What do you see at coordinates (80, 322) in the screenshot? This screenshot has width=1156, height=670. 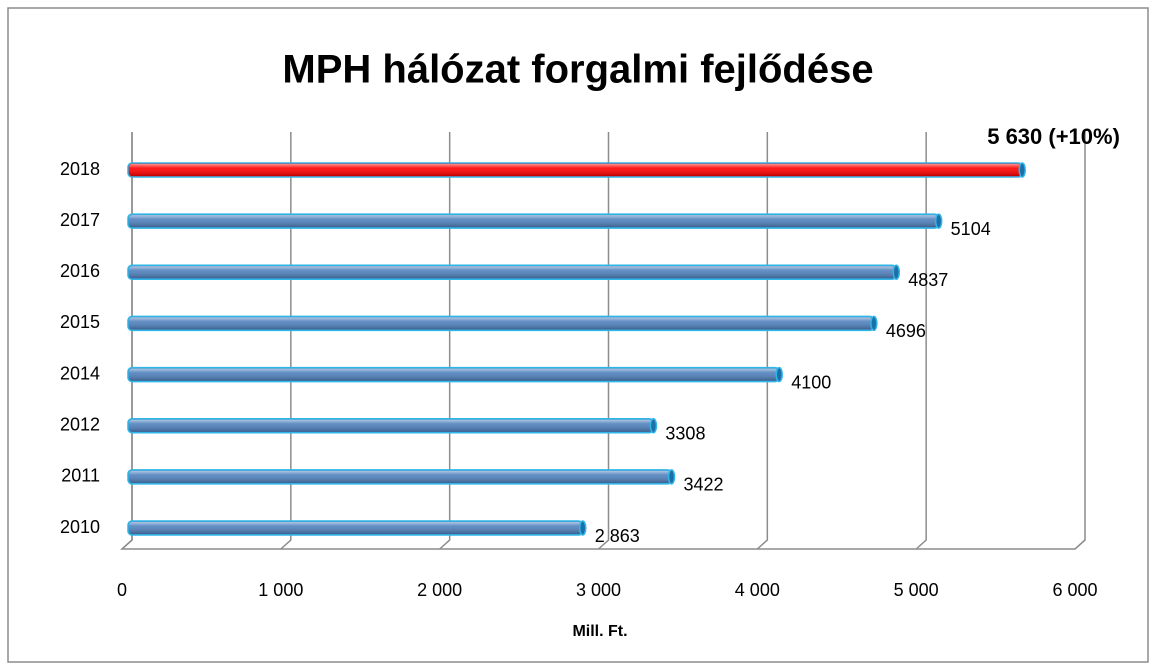 I see `y-tick-label: 2015` at bounding box center [80, 322].